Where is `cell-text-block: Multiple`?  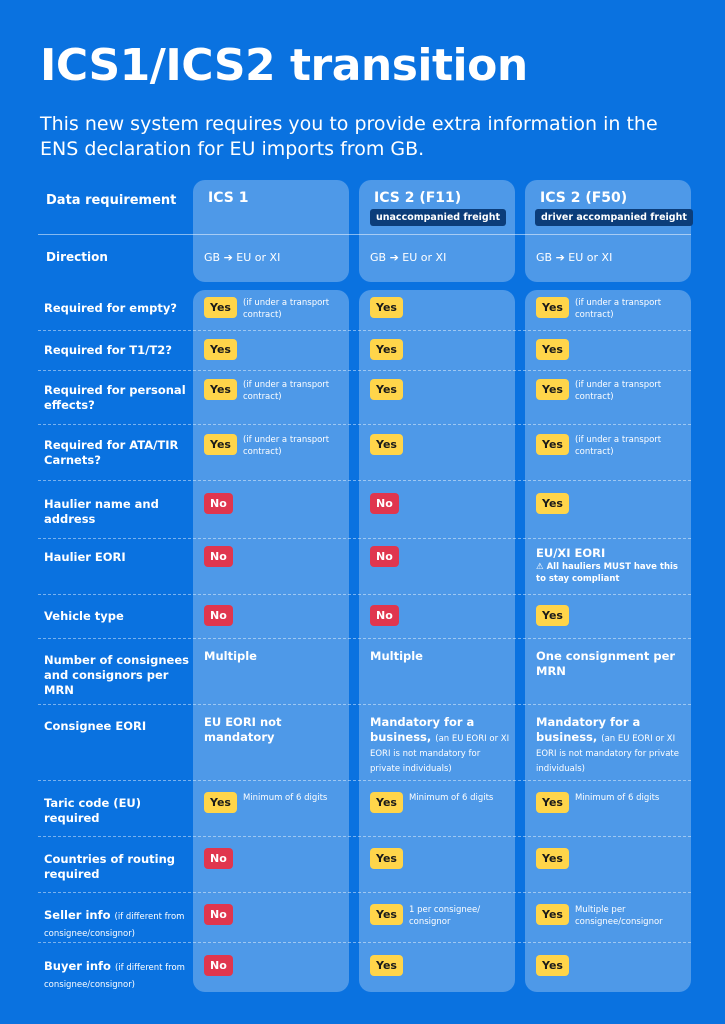 cell-text-block: Multiple is located at coordinates (230, 656).